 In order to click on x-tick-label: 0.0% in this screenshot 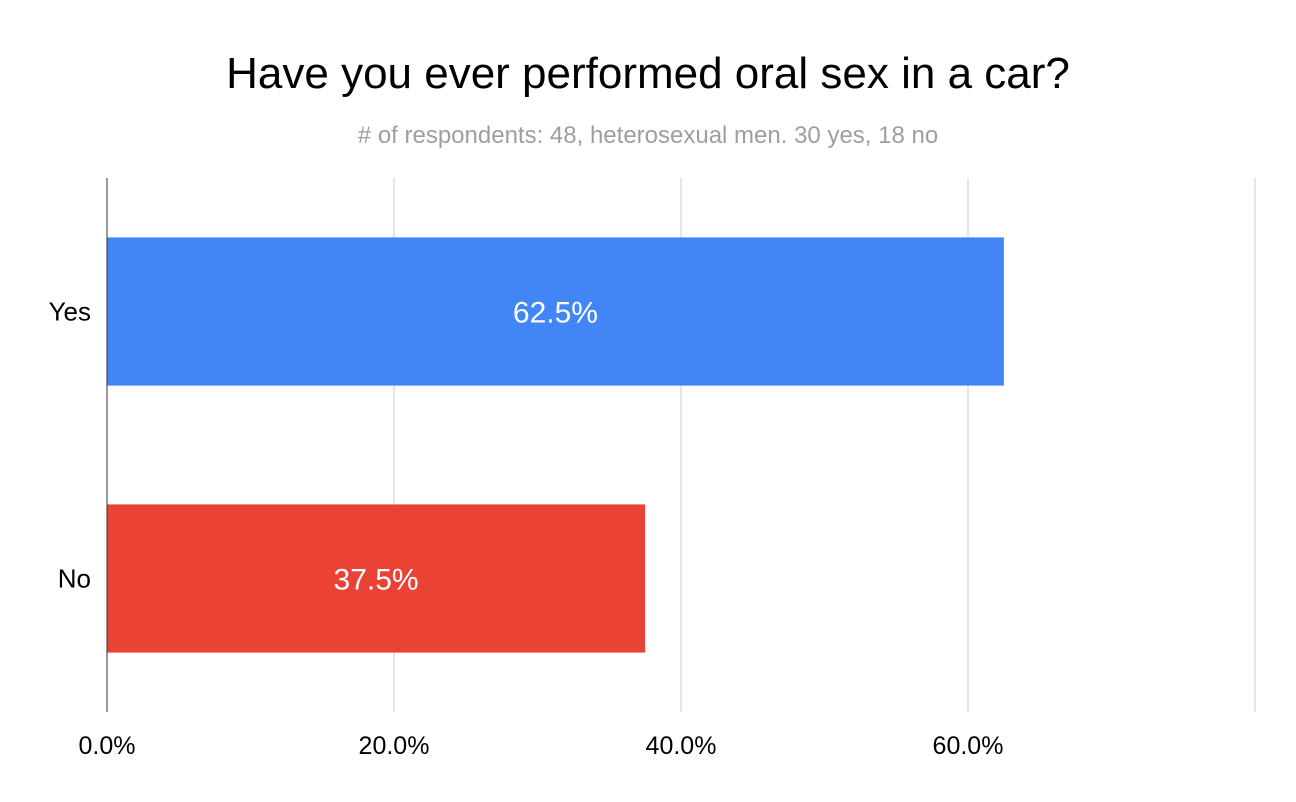, I will do `click(107, 746)`.